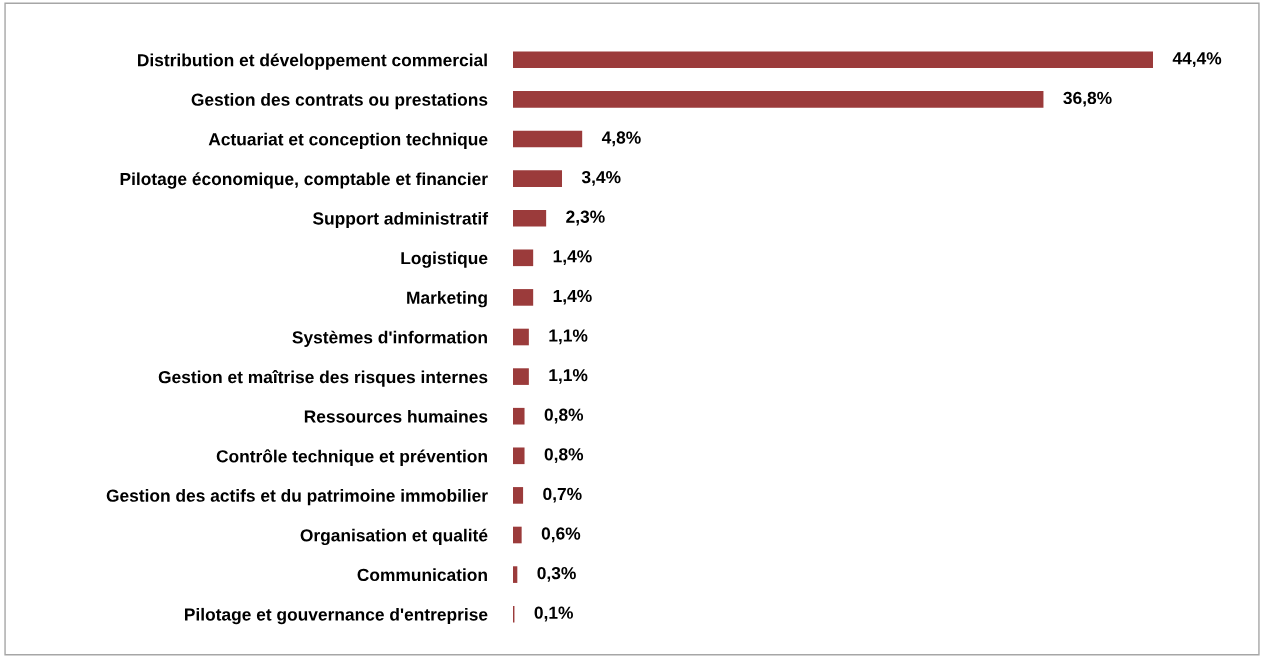 The width and height of the screenshot is (1264, 658). Describe the element at coordinates (339, 101) in the screenshot. I see `y-tick-label: Gestion des contrats ou prestations` at that location.